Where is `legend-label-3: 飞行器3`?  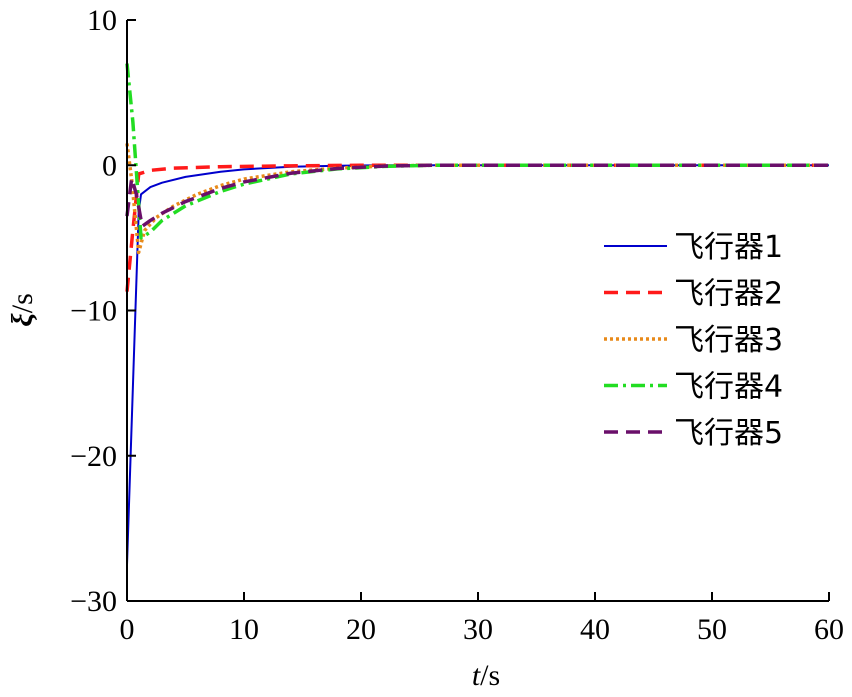 legend-label-3: 飞行器3 is located at coordinates (728, 340).